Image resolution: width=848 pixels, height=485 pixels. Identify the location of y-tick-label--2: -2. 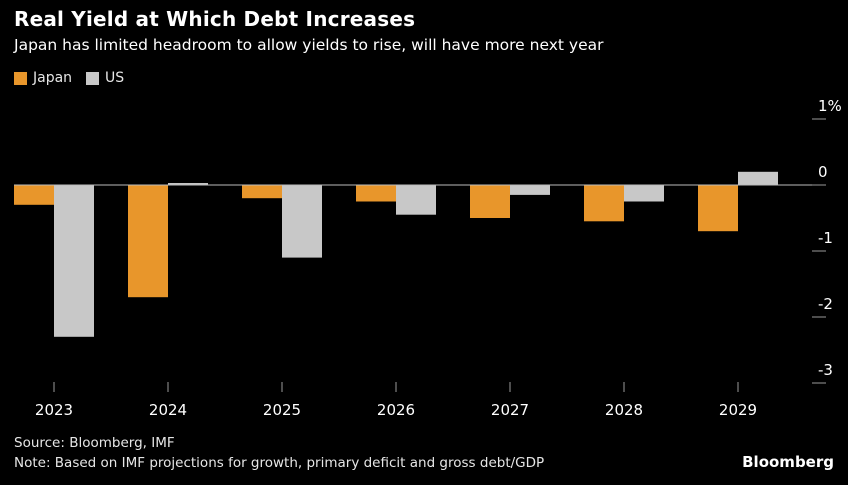
(825, 304).